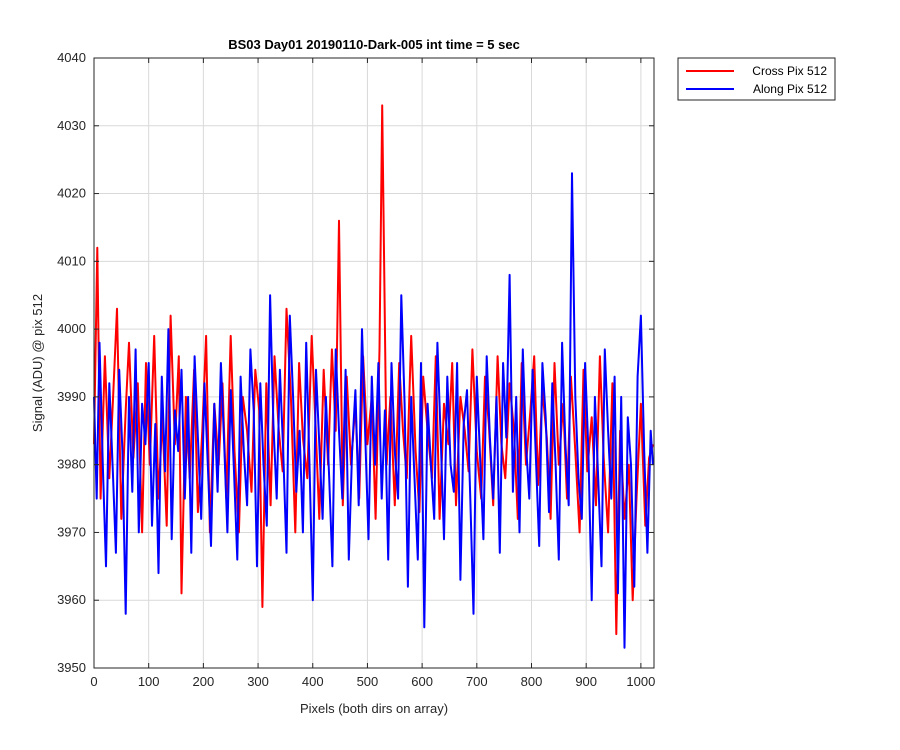  Describe the element at coordinates (71, 193) in the screenshot. I see `y-tick-label: 4020` at that location.